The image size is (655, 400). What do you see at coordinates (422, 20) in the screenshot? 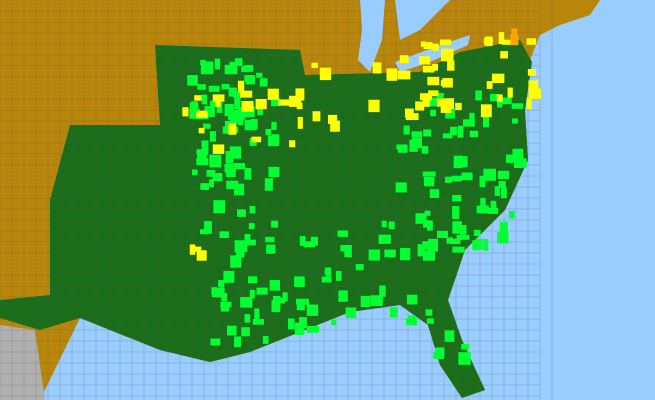
I see `lake-huron` at bounding box center [422, 20].